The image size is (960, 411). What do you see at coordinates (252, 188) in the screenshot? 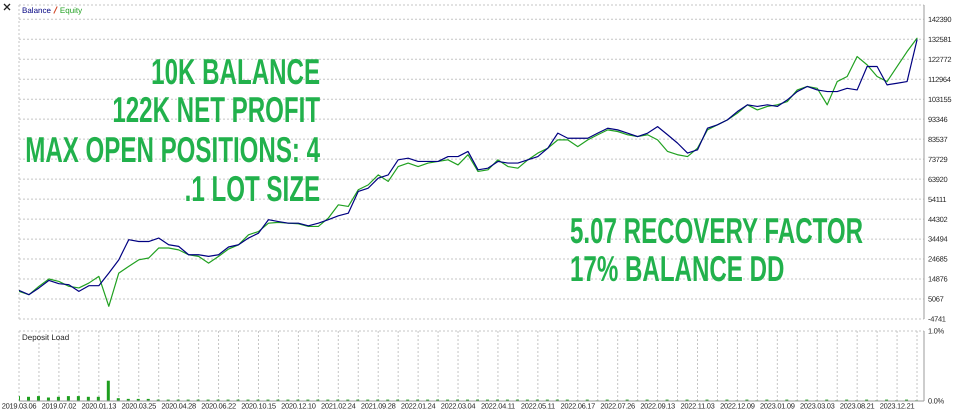
I see `annotation: .1 LOT SIZE` at bounding box center [252, 188].